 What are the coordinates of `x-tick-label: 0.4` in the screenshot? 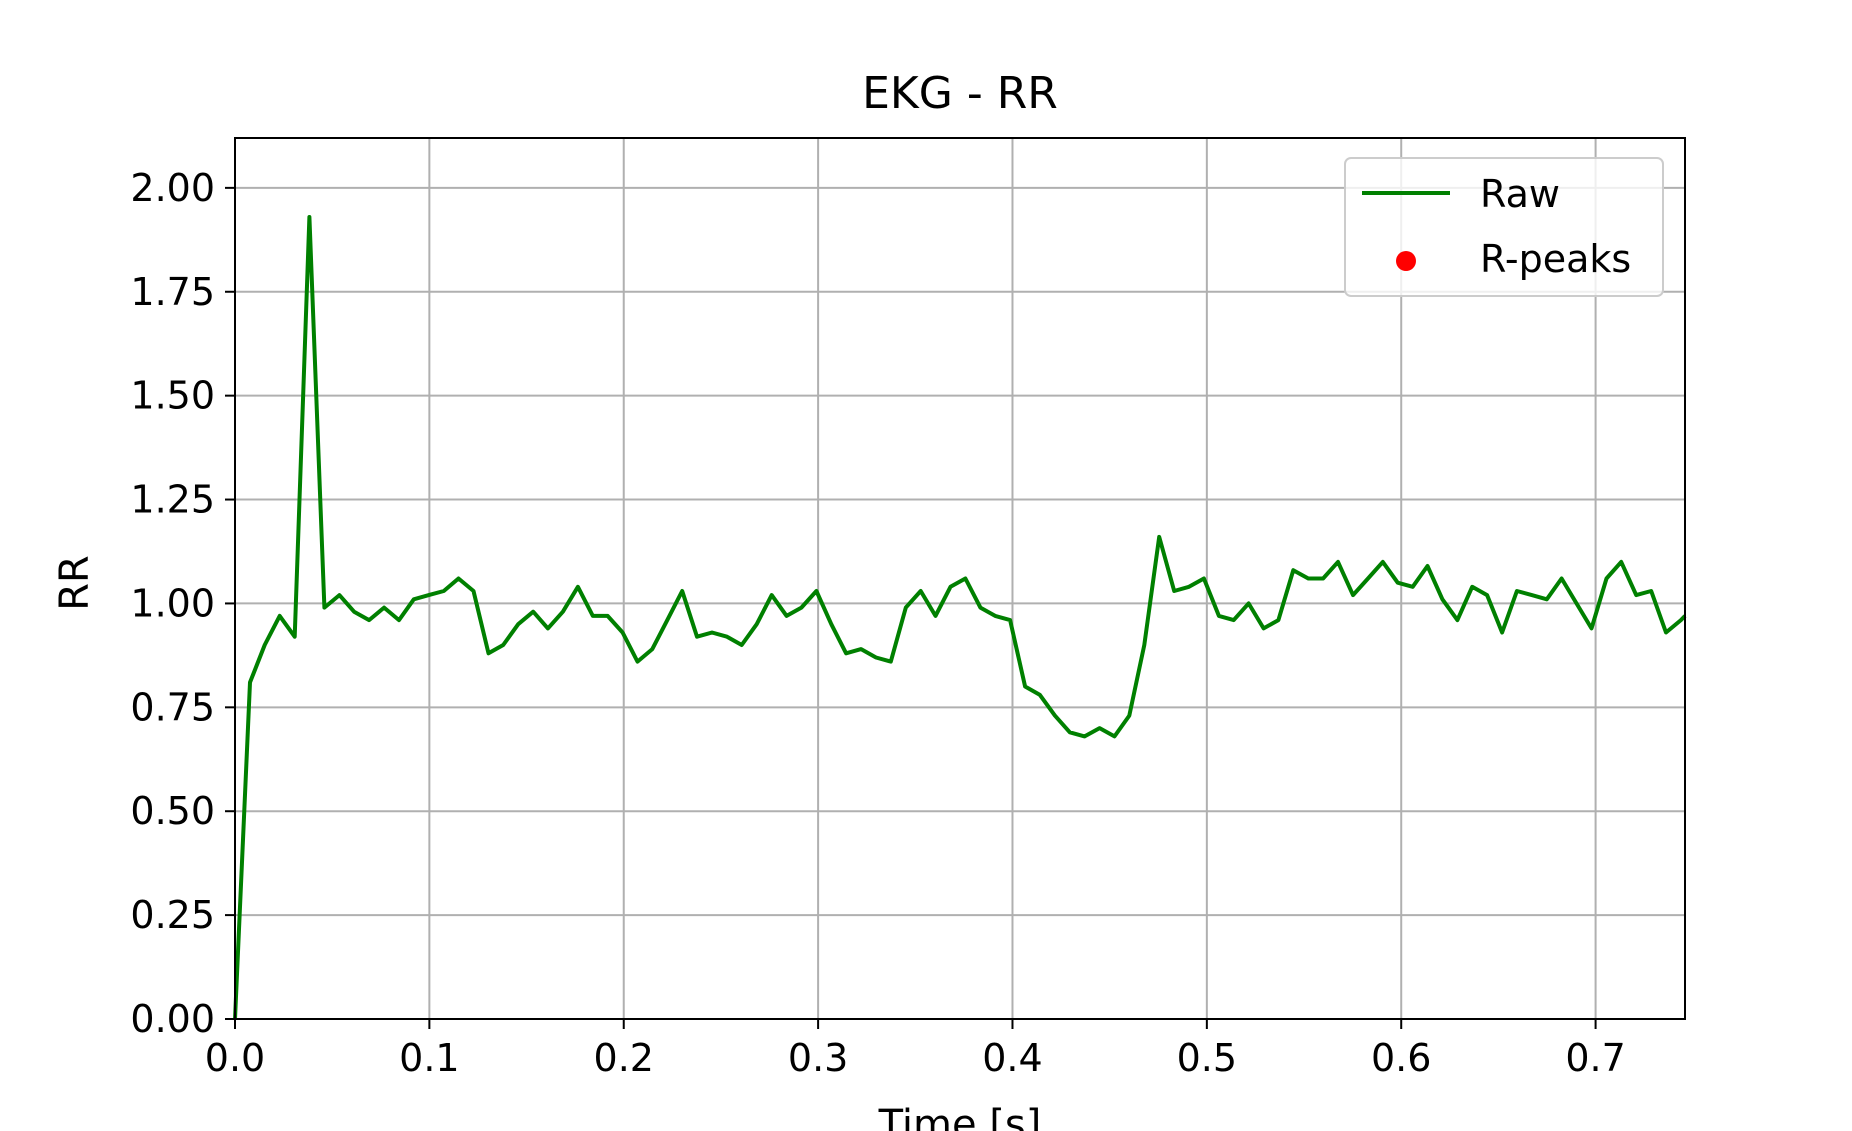 It's located at (1012, 1058).